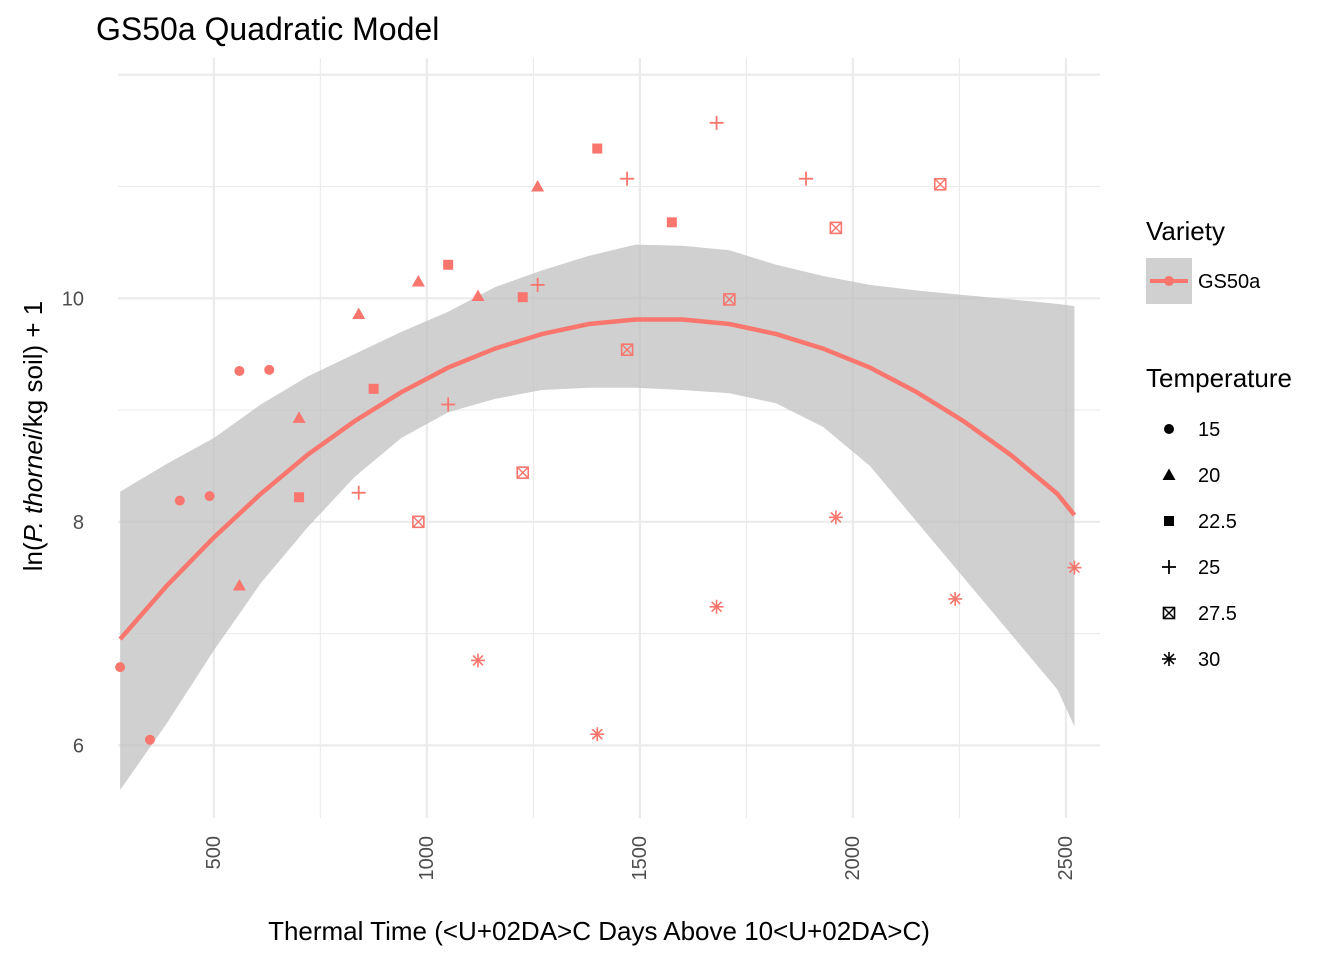 Image resolution: width=1344 pixels, height=960 pixels. Describe the element at coordinates (1169, 521) in the screenshot. I see `legend-temperature-key-square` at that location.